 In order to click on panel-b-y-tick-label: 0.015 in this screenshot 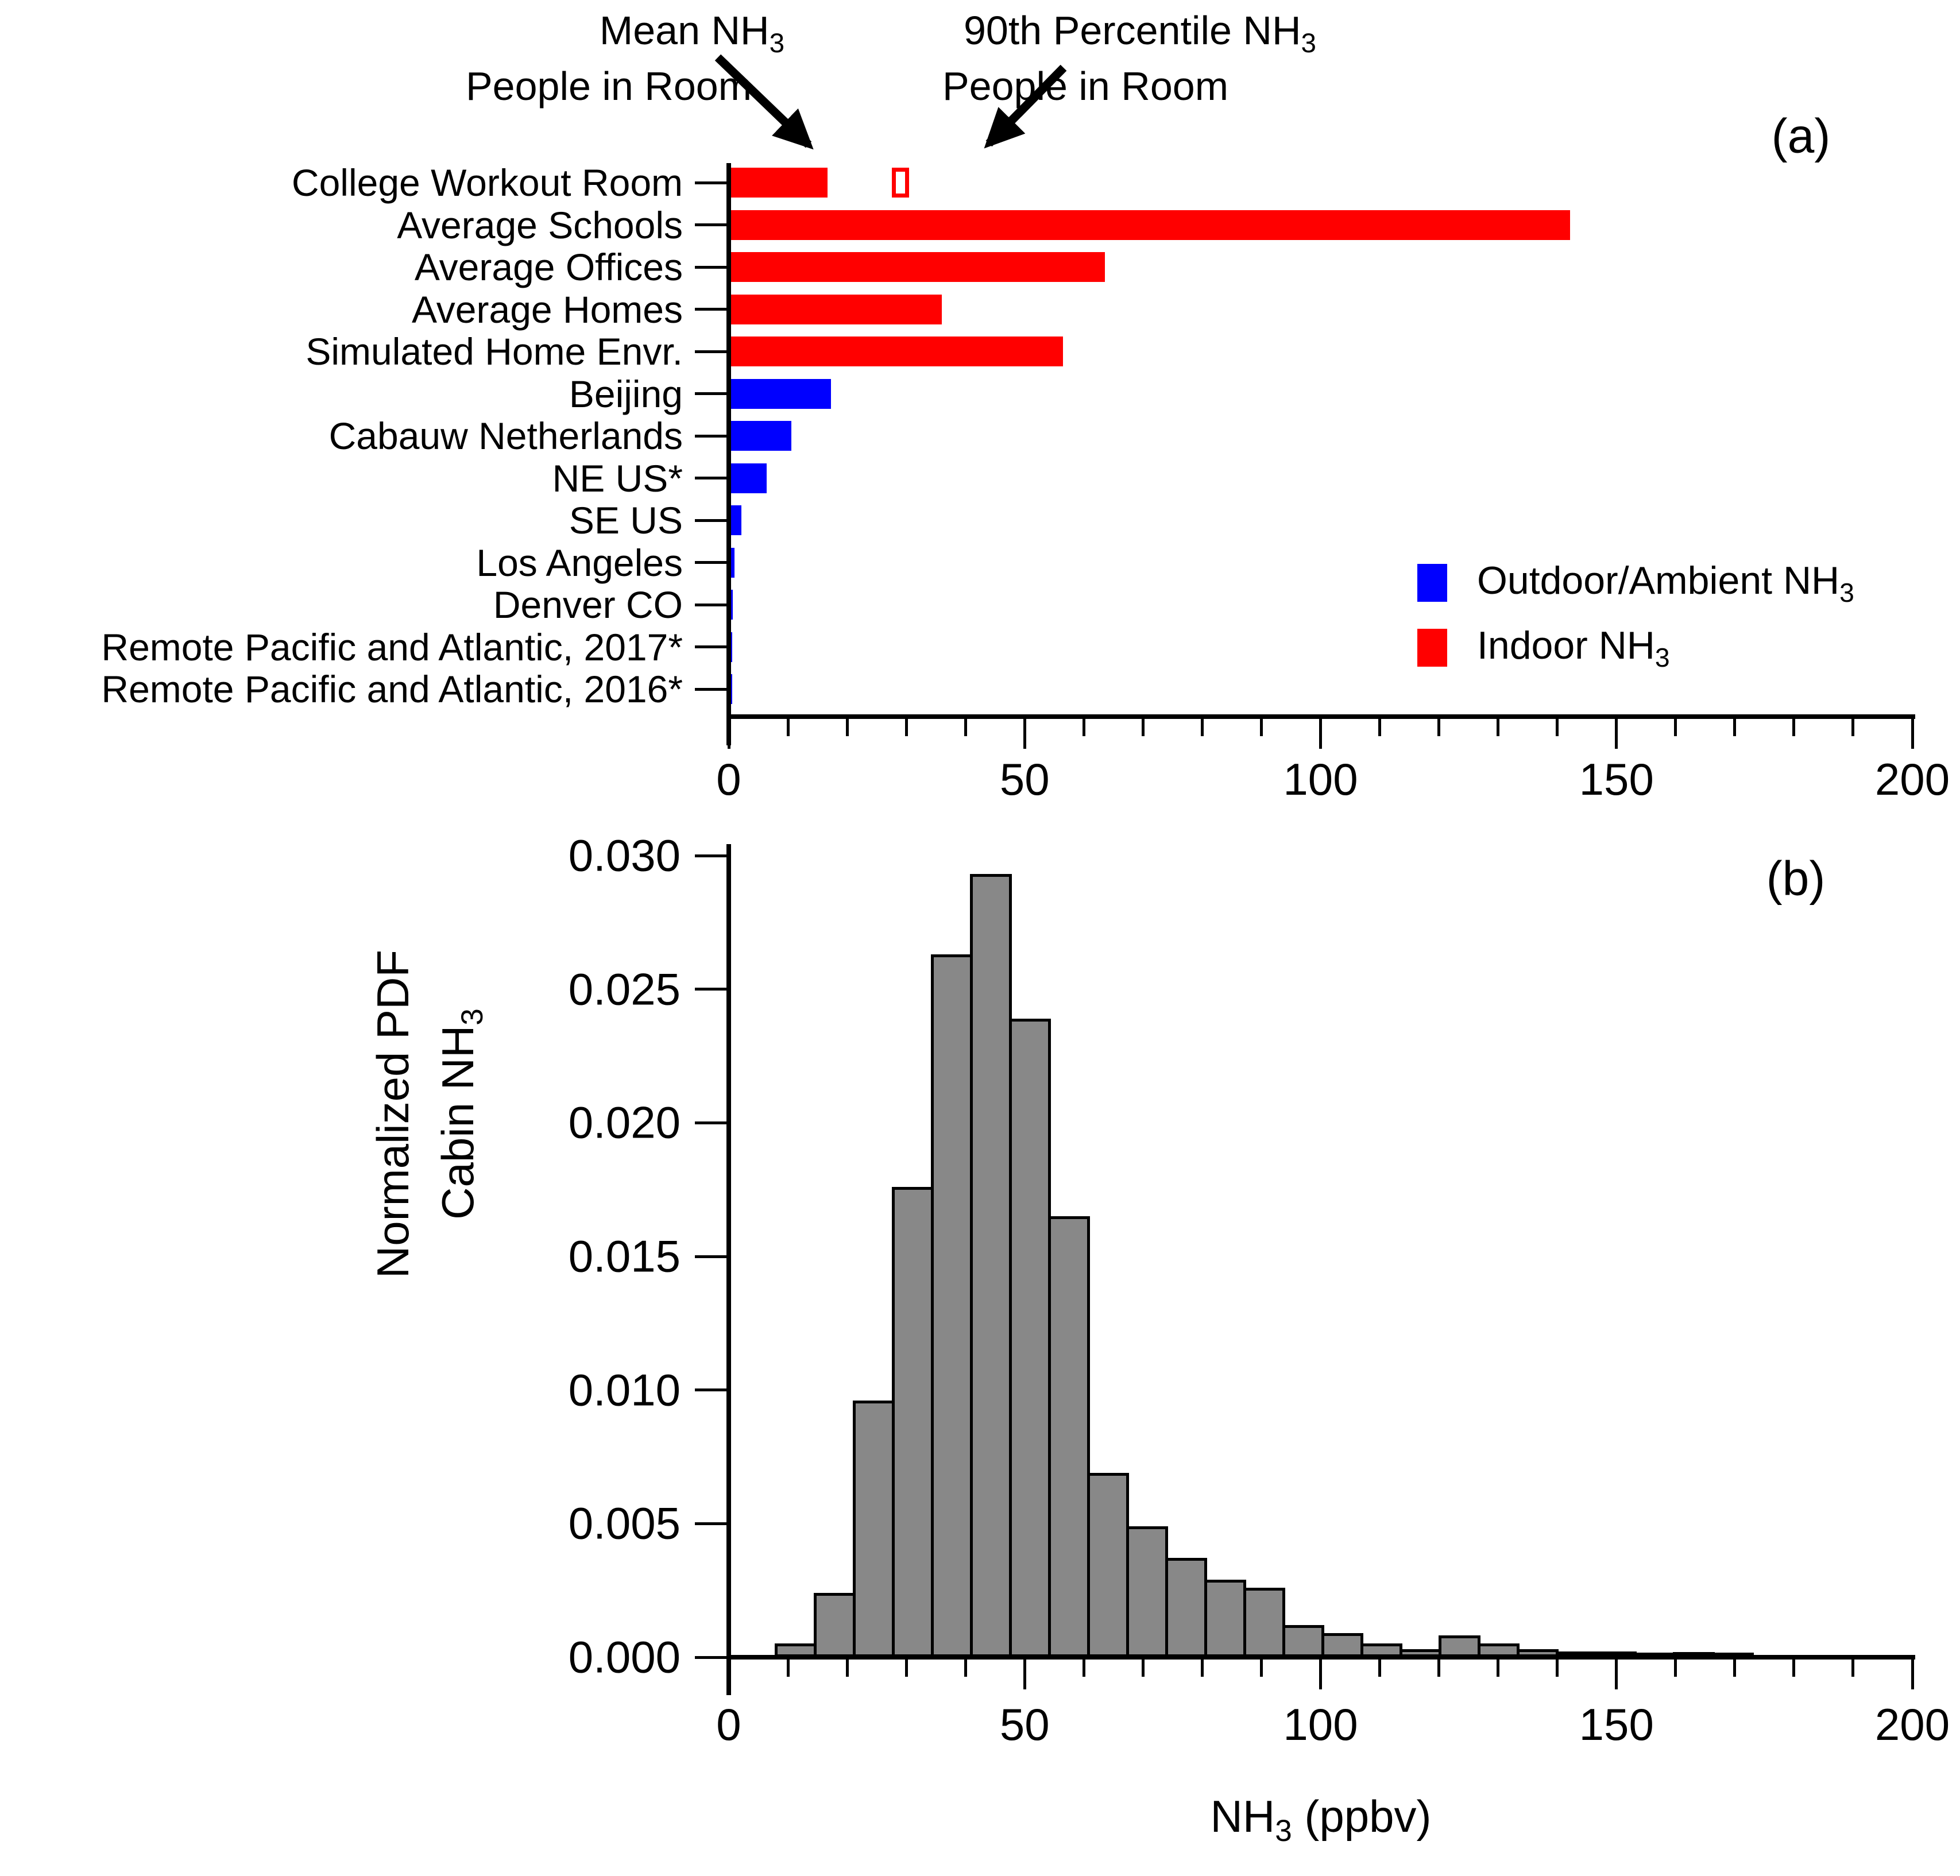, I will do `click(624, 1256)`.